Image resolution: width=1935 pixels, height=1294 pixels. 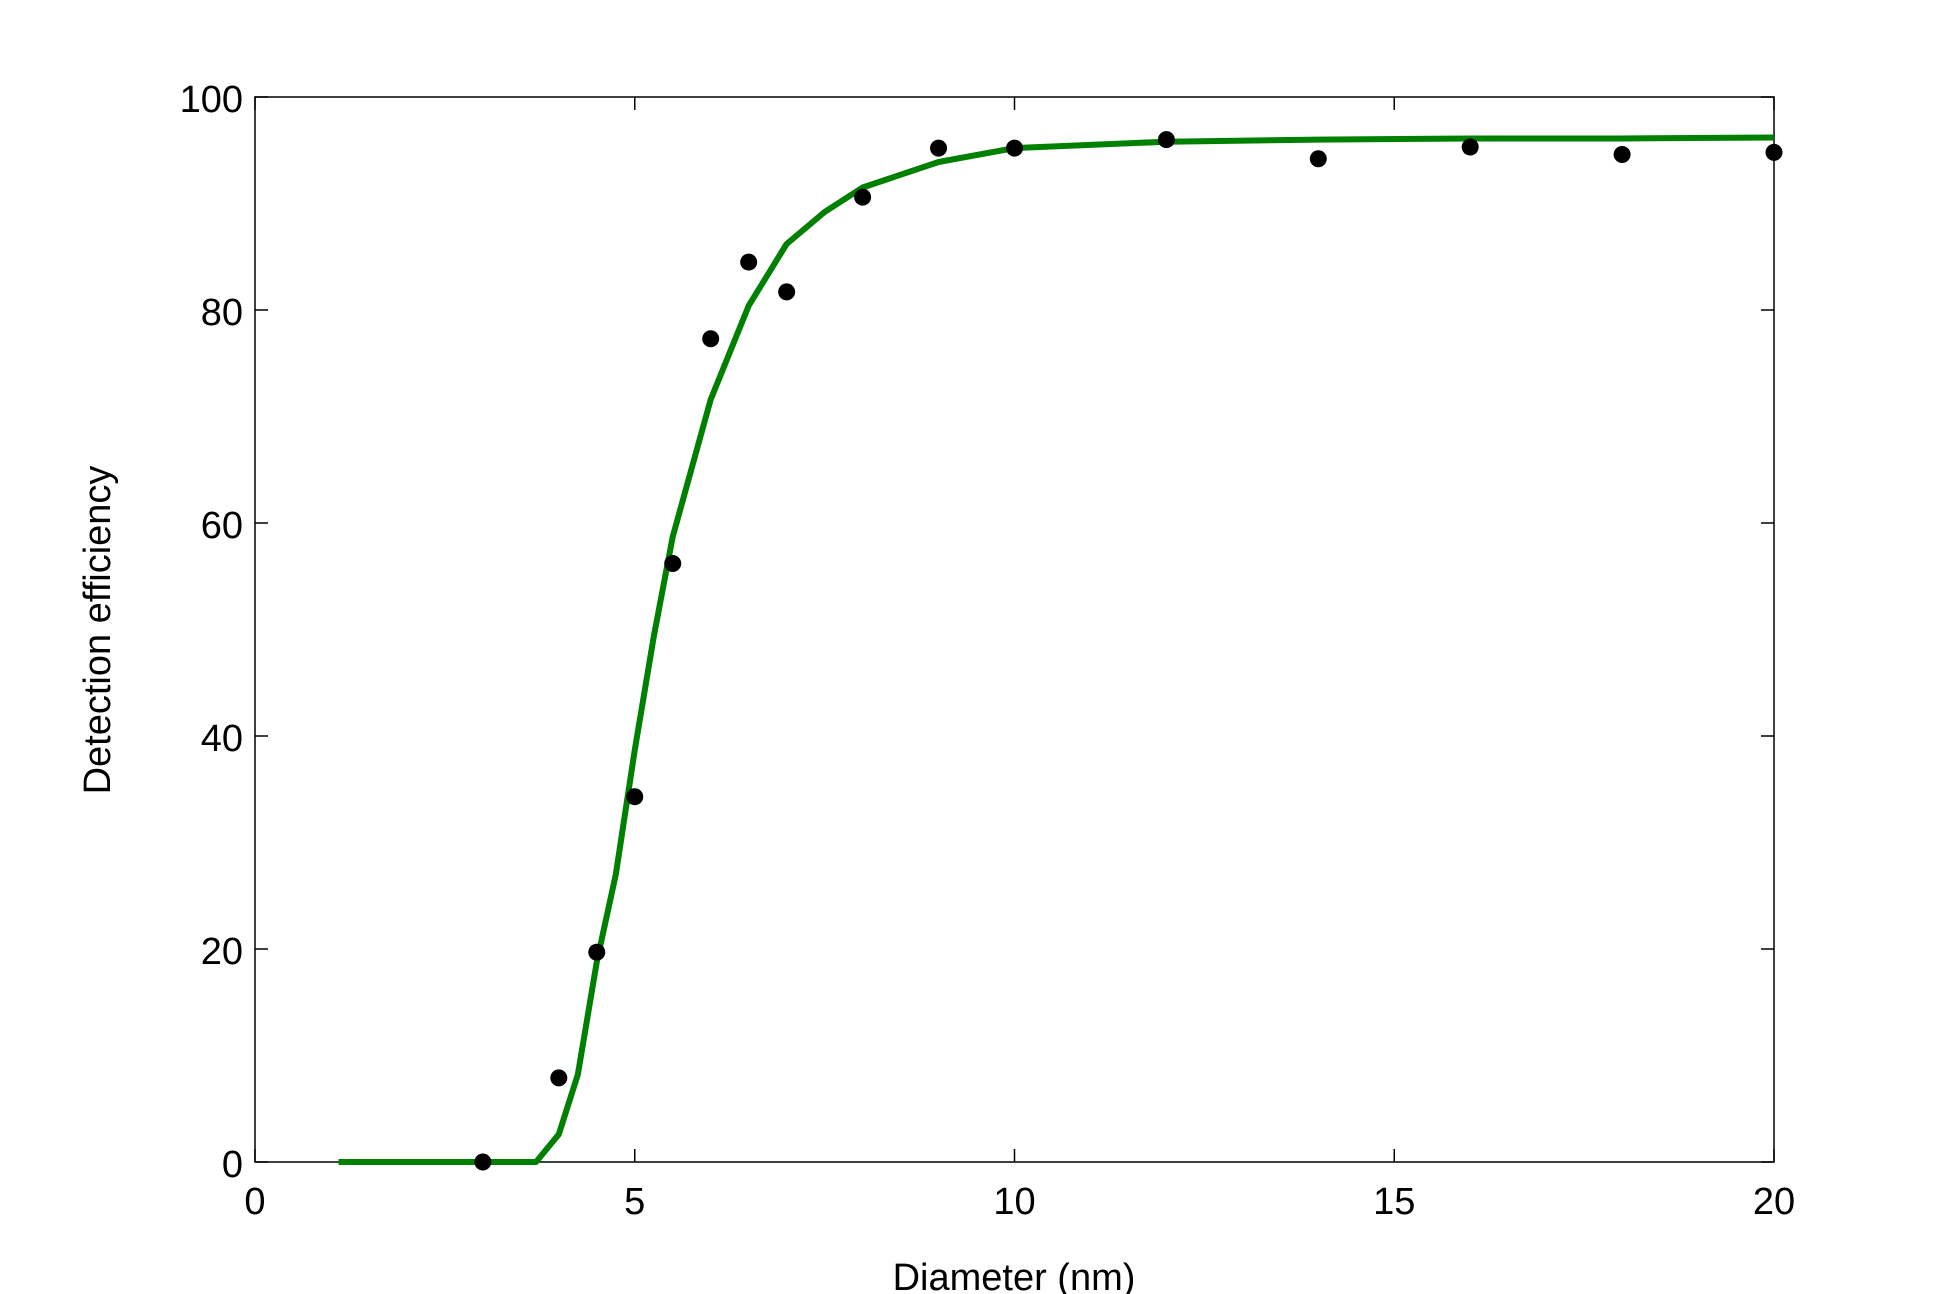 What do you see at coordinates (222, 739) in the screenshot?
I see `y-tick-label: 40` at bounding box center [222, 739].